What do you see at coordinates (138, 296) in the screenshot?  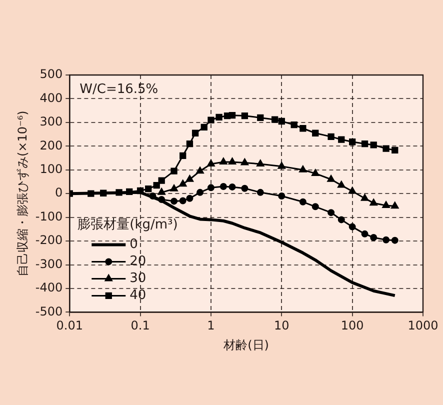 I see `legend-label: 40` at bounding box center [138, 296].